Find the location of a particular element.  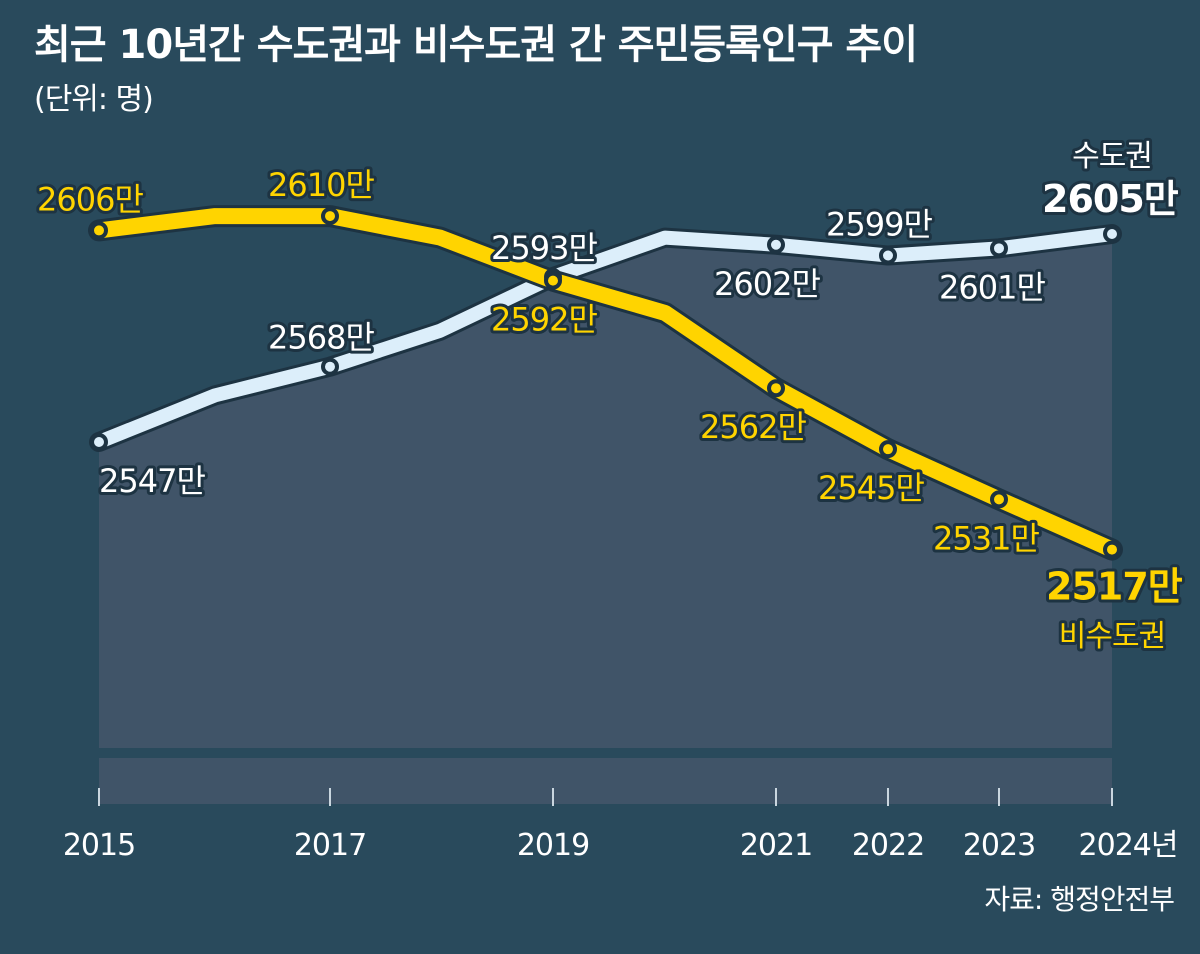

capital-series-name: 수도권 is located at coordinates (1112, 156).